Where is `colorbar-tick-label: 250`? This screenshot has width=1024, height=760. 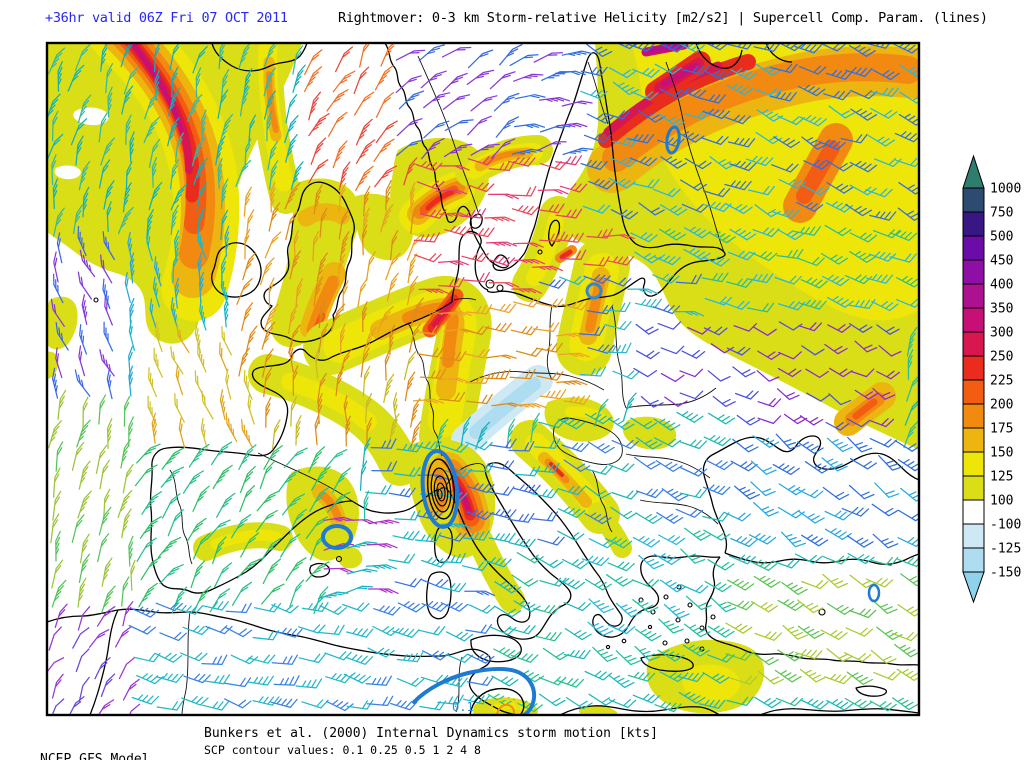
colorbar-tick-label: 250 is located at coordinates (1001, 357).